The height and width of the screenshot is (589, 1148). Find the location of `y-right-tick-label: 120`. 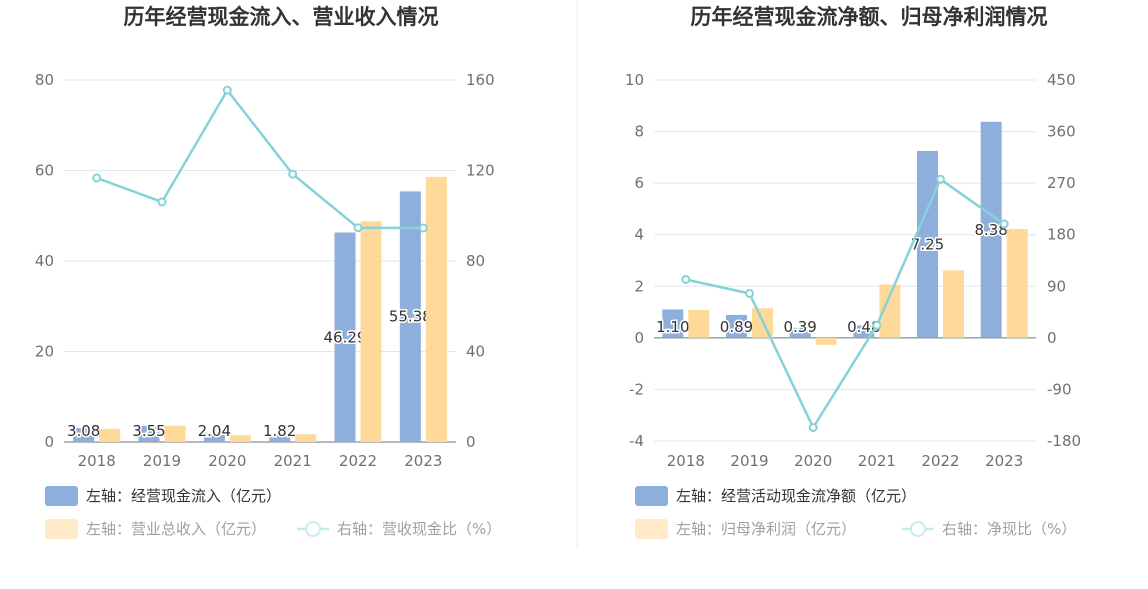

y-right-tick-label: 120 is located at coordinates (480, 171).